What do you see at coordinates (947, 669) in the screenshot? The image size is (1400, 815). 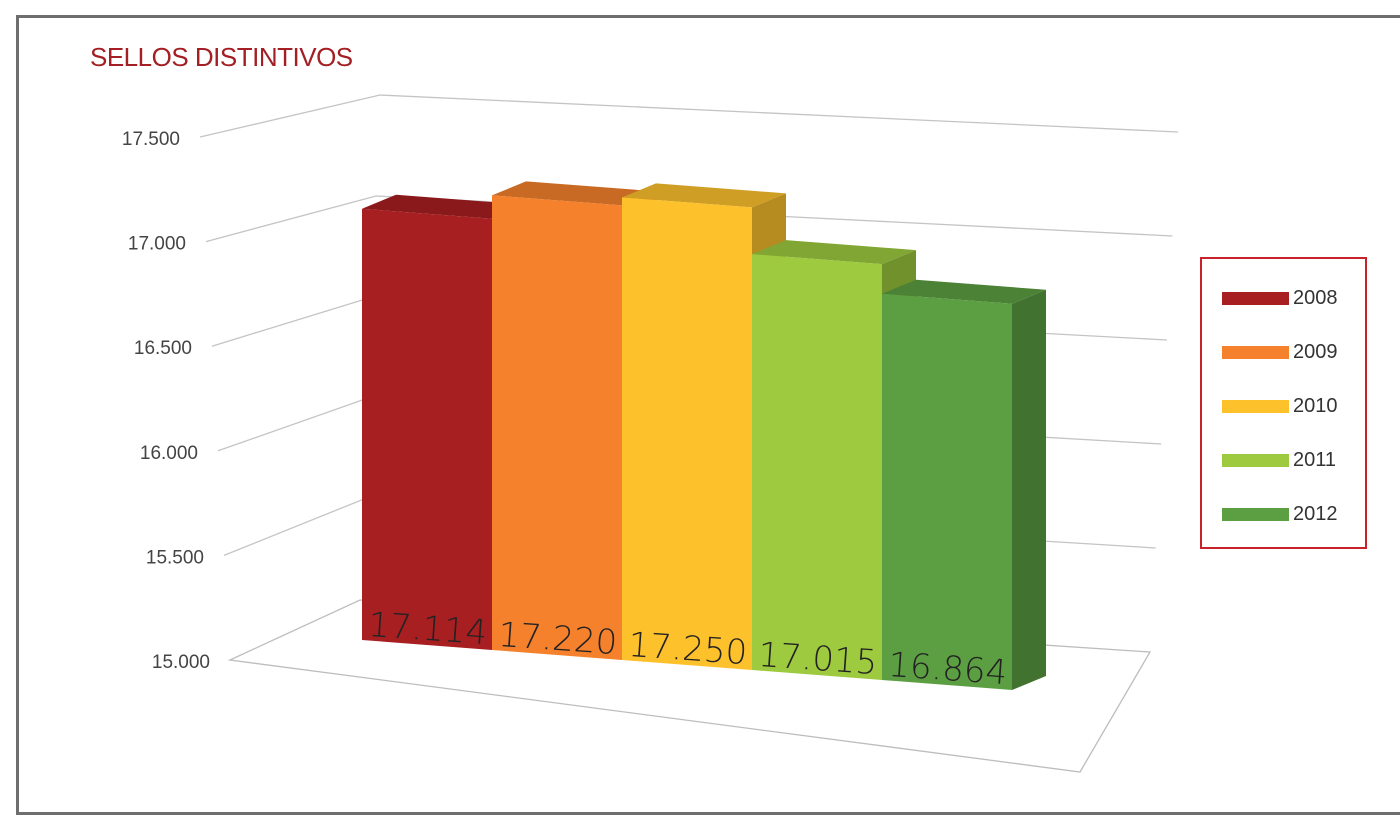 I see `bar-value-label: 16.864` at bounding box center [947, 669].